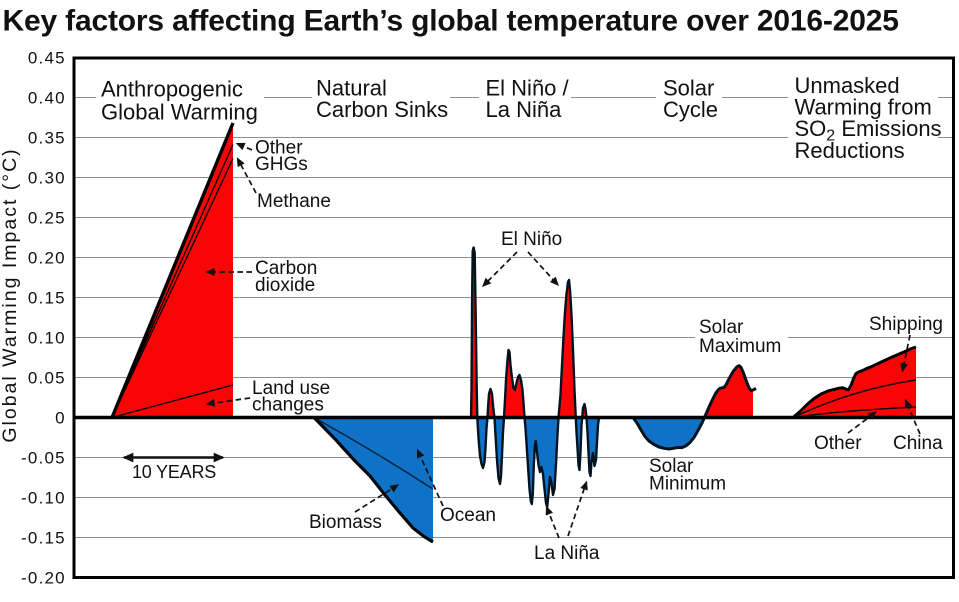 The image size is (959, 602). What do you see at coordinates (10, 294) in the screenshot?
I see `svg-text: Global Warming Impact (°C)` at bounding box center [10, 294].